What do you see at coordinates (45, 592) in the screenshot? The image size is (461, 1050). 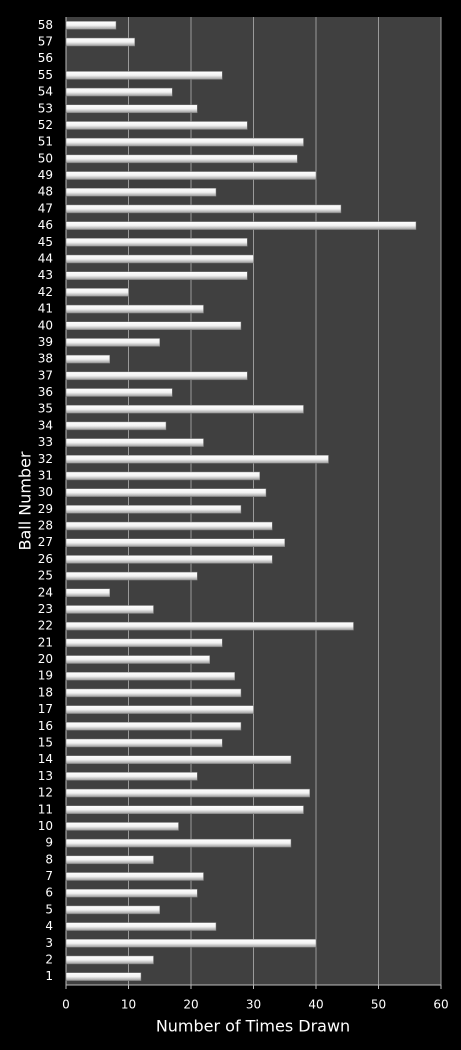 I see `y-tick-label: 24` at bounding box center [45, 592].